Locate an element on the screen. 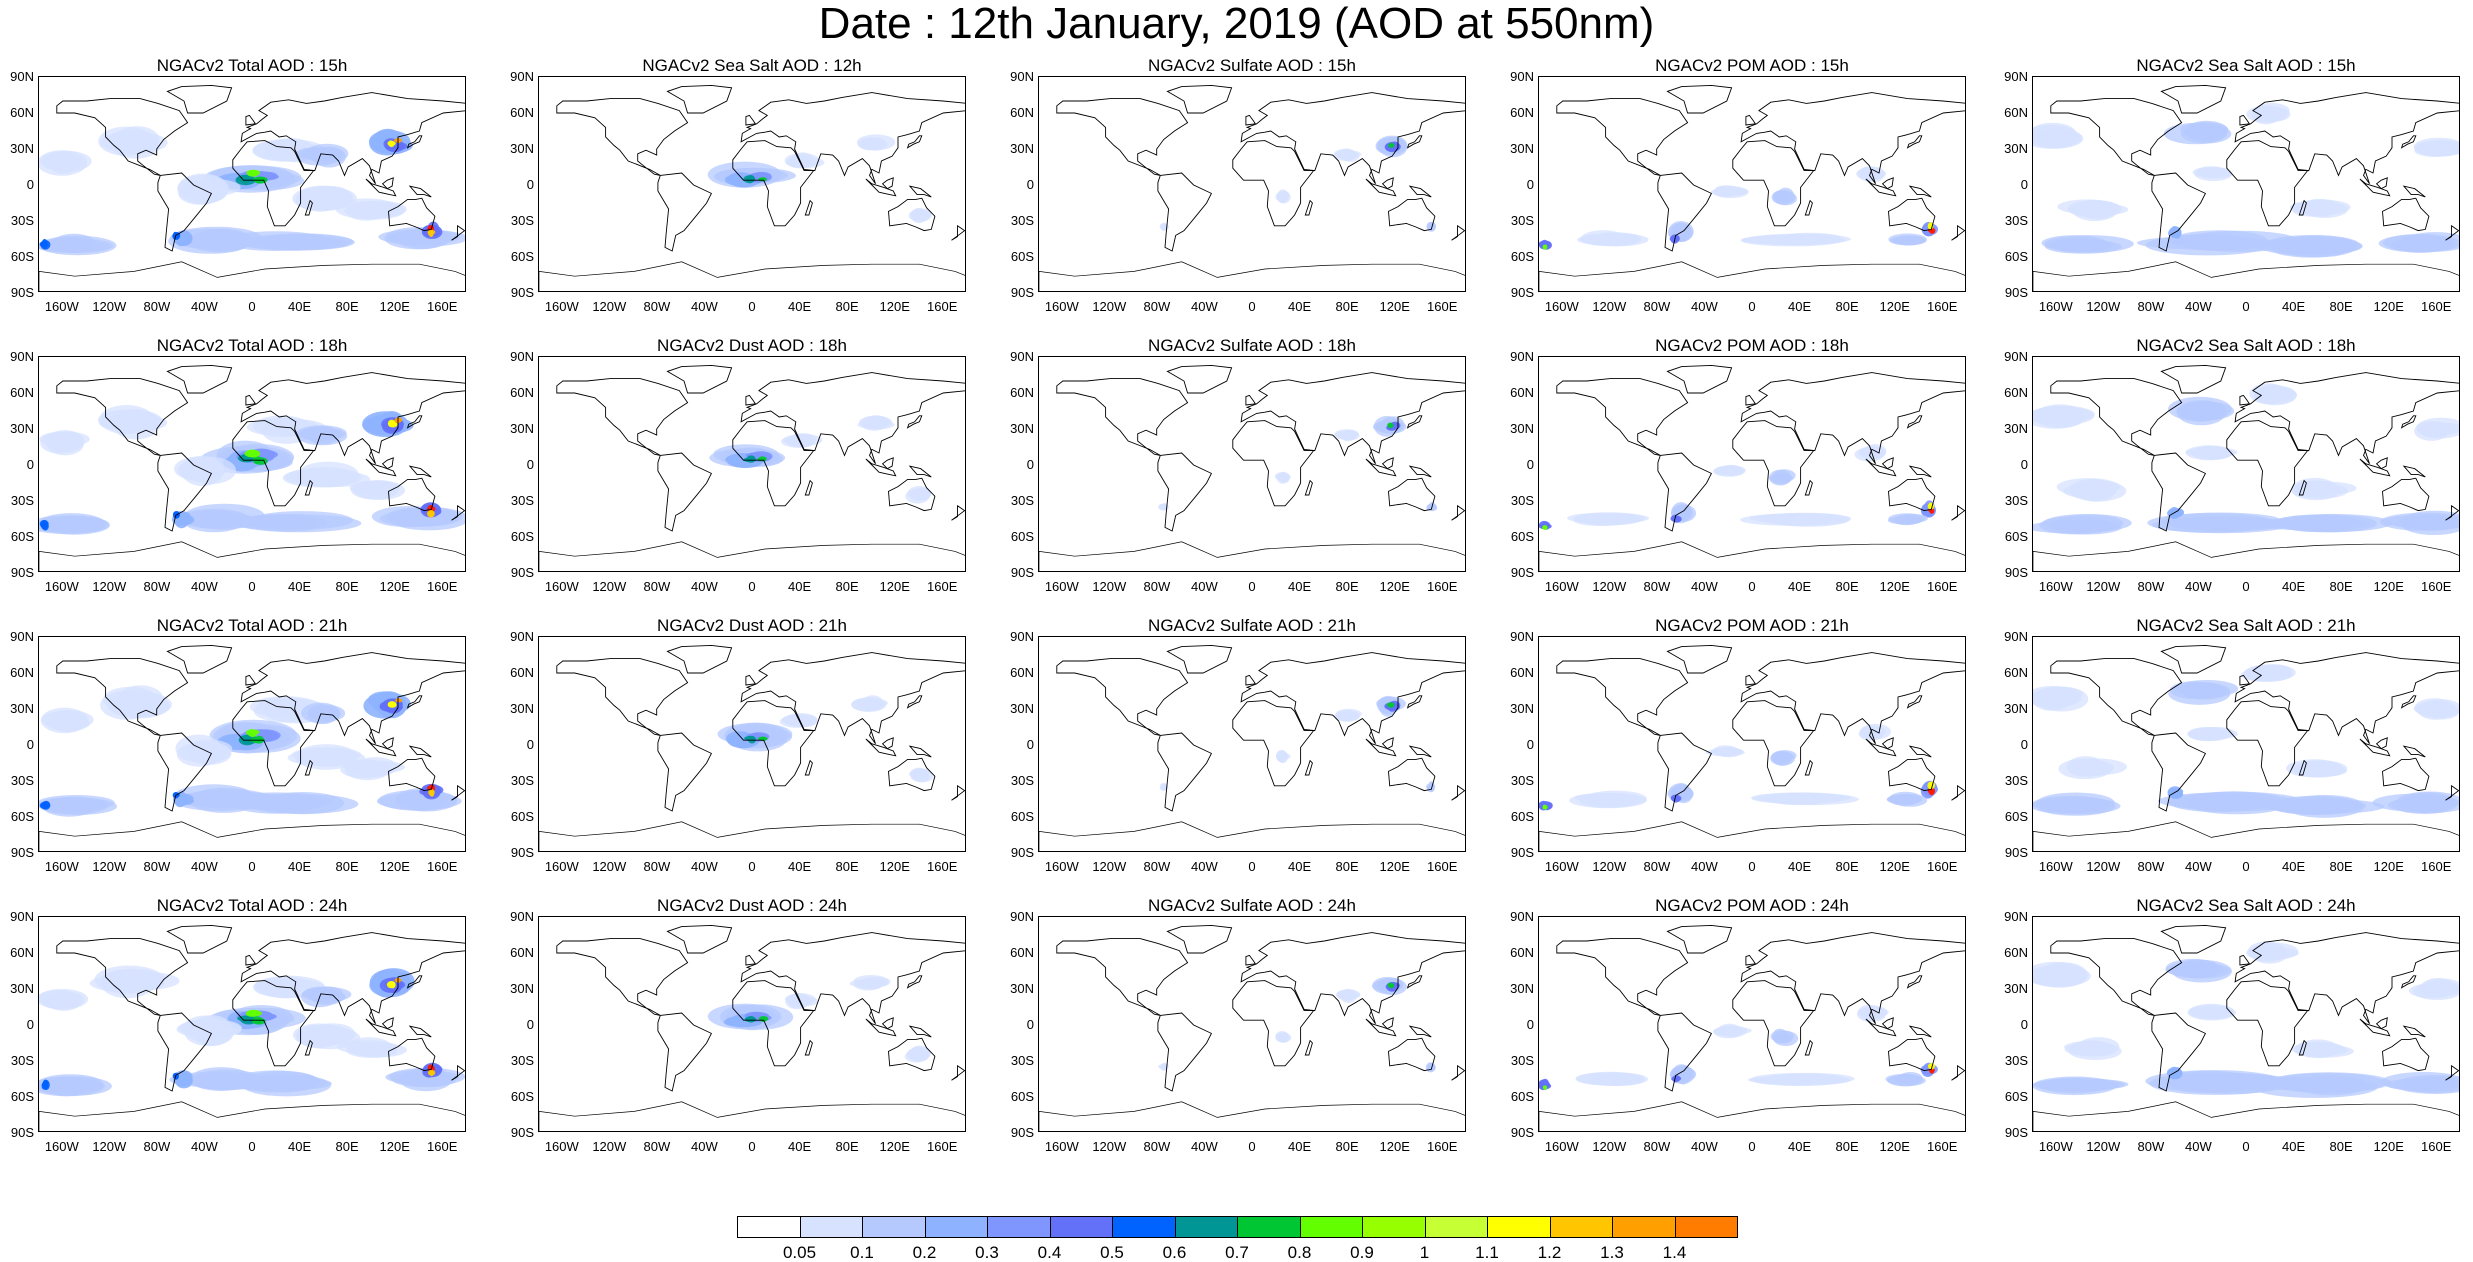 The image size is (2473, 1262). coastline-newguinea is located at coordinates (2414, 751).